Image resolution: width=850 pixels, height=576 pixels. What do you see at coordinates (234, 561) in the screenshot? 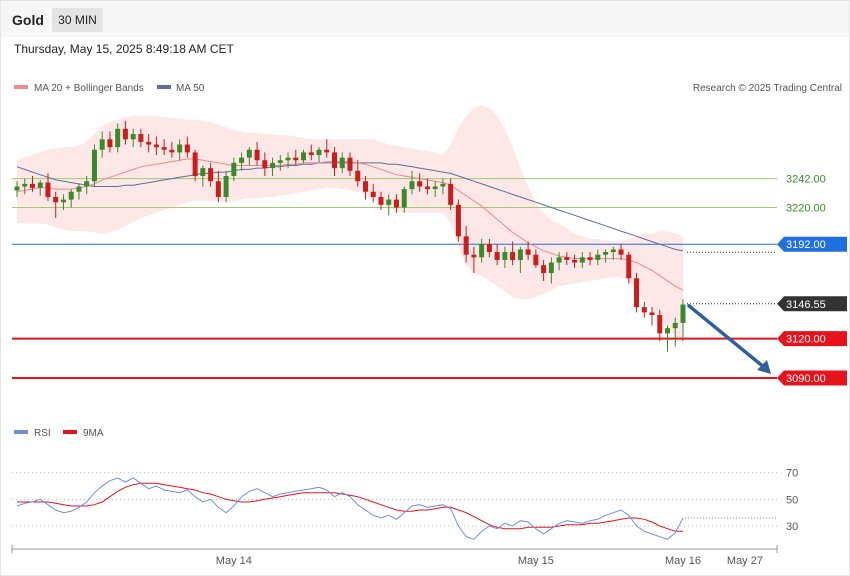
I see `time-axis-label: May 14` at bounding box center [234, 561].